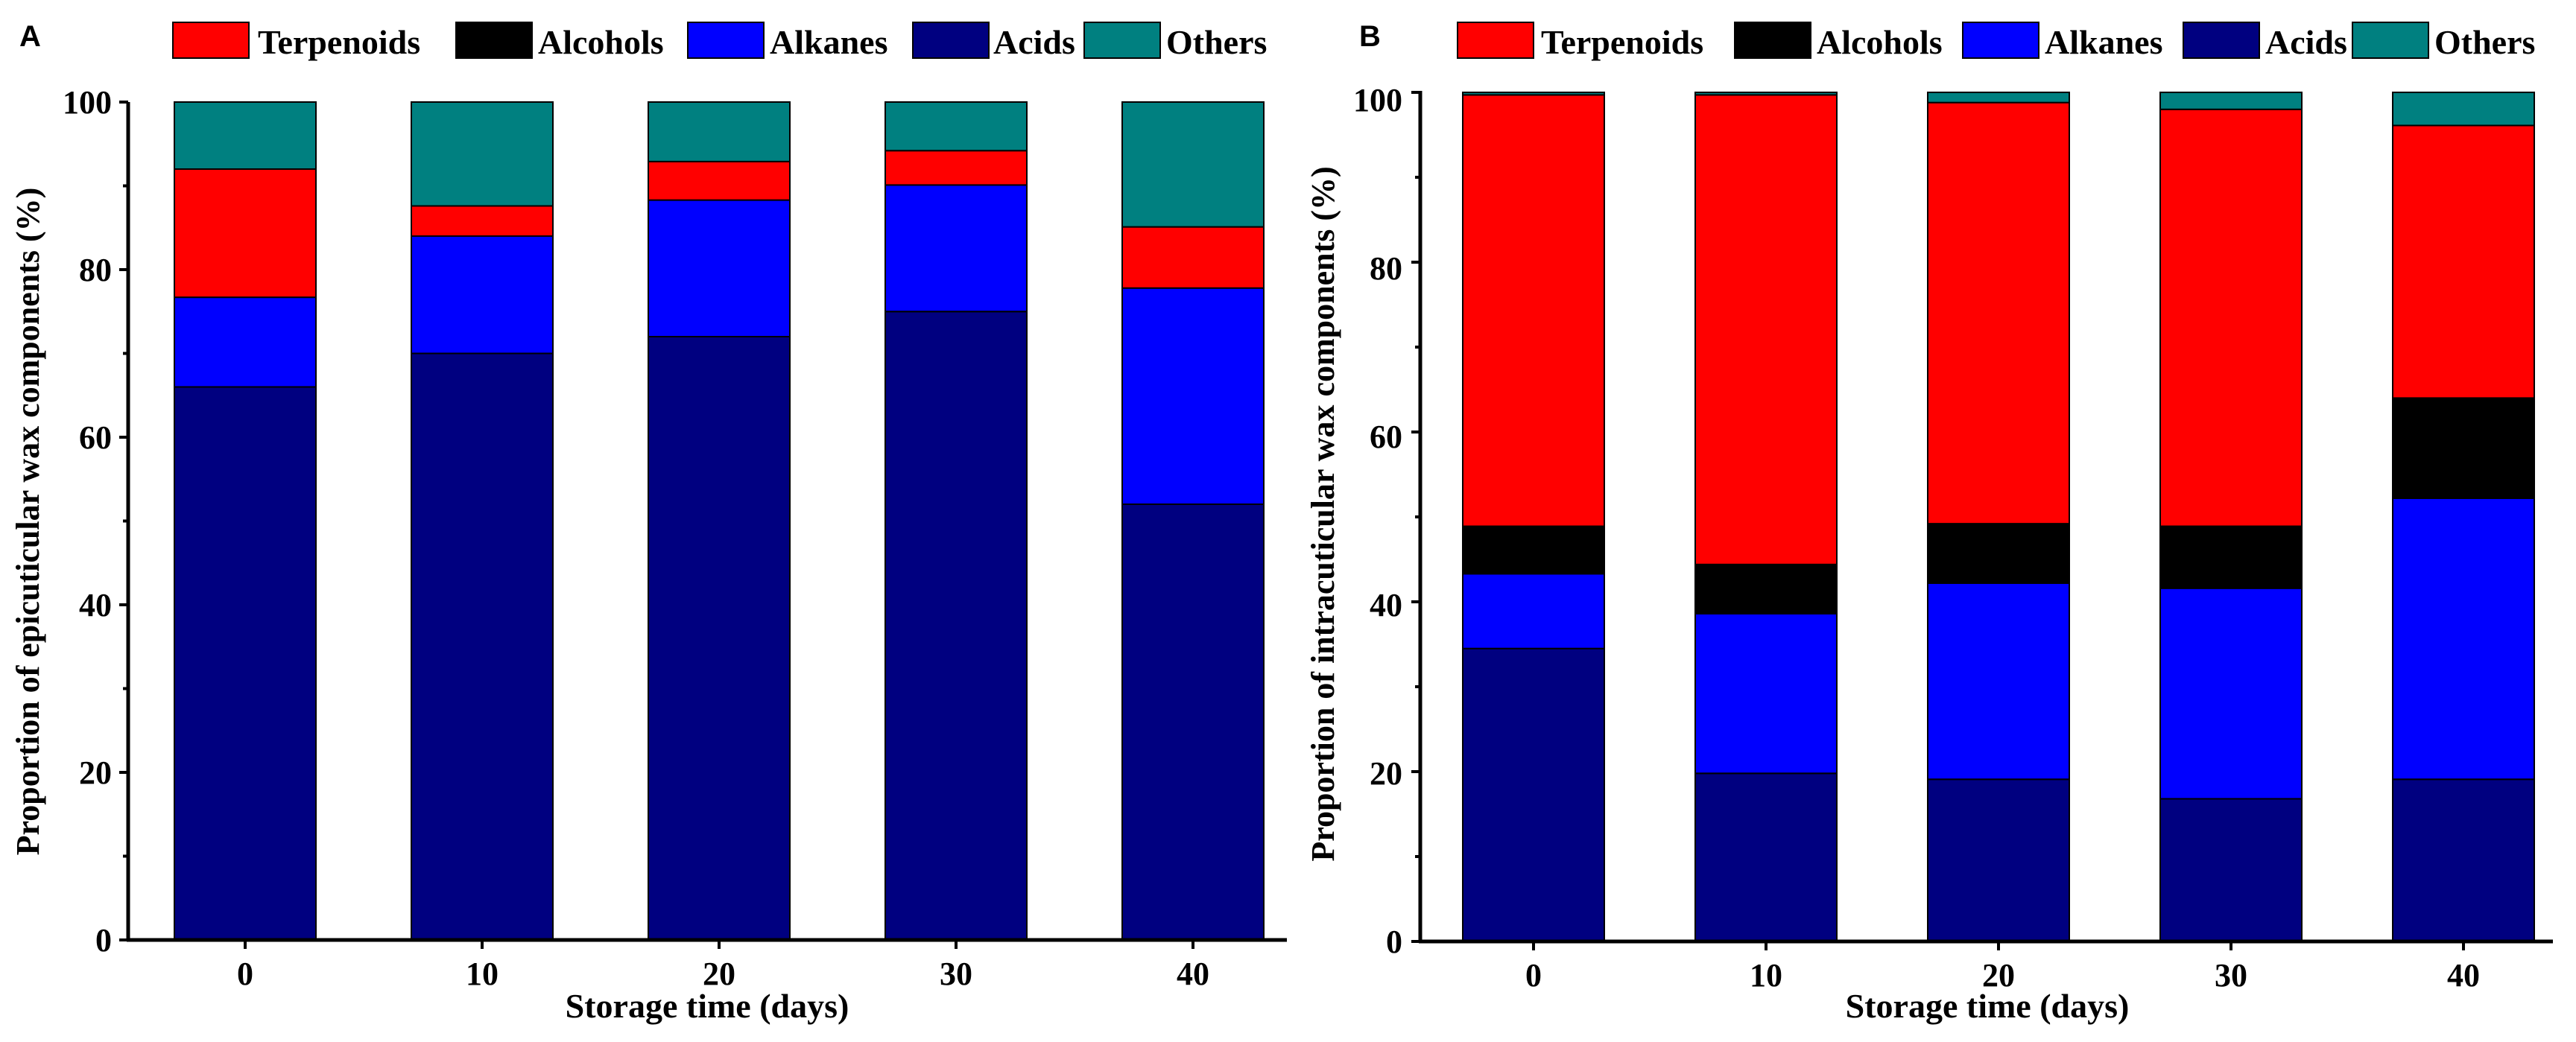  I want to click on panel-a-y-tick-label: 40, so click(96, 605).